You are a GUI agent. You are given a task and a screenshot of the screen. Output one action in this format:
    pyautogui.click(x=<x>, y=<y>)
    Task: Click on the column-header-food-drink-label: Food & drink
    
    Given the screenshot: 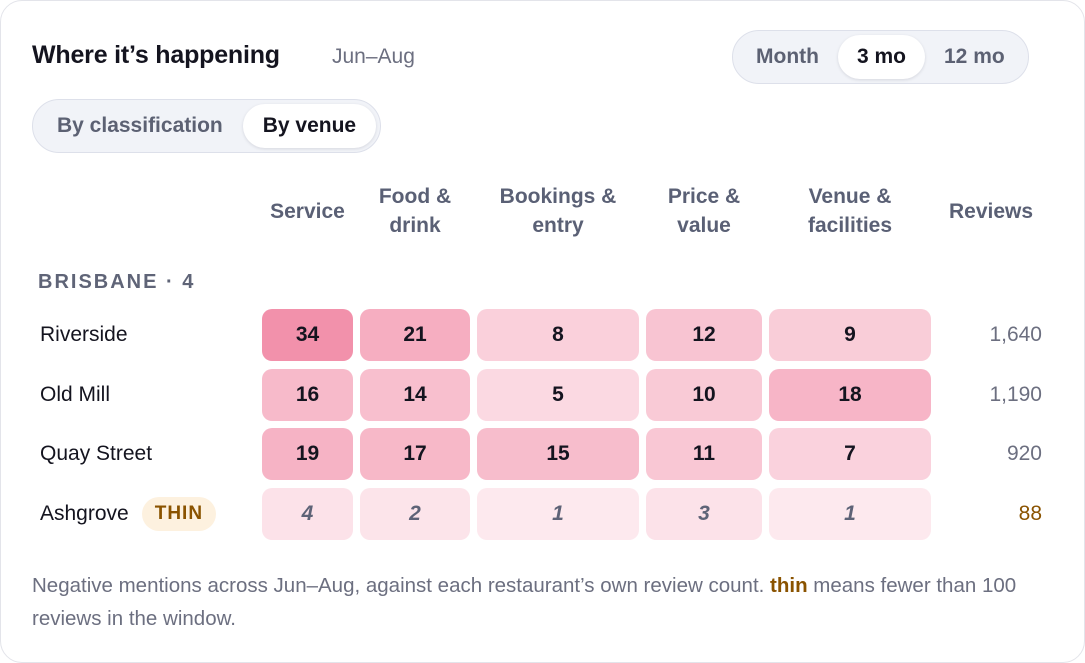 What is the action you would take?
    pyautogui.click(x=415, y=211)
    